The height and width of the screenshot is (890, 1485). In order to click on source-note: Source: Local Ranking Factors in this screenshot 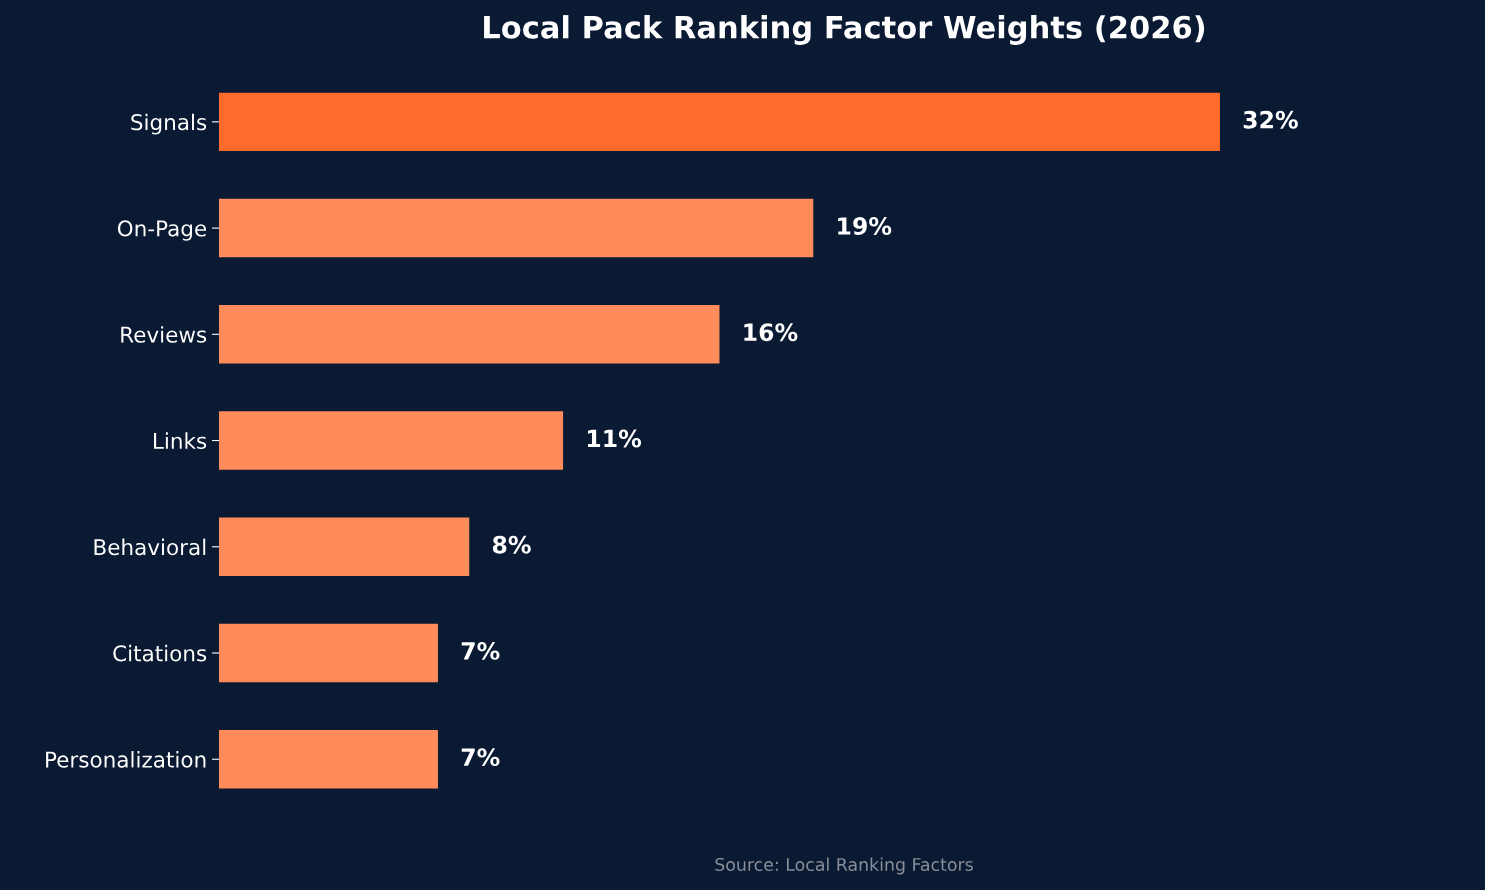, I will do `click(844, 866)`.